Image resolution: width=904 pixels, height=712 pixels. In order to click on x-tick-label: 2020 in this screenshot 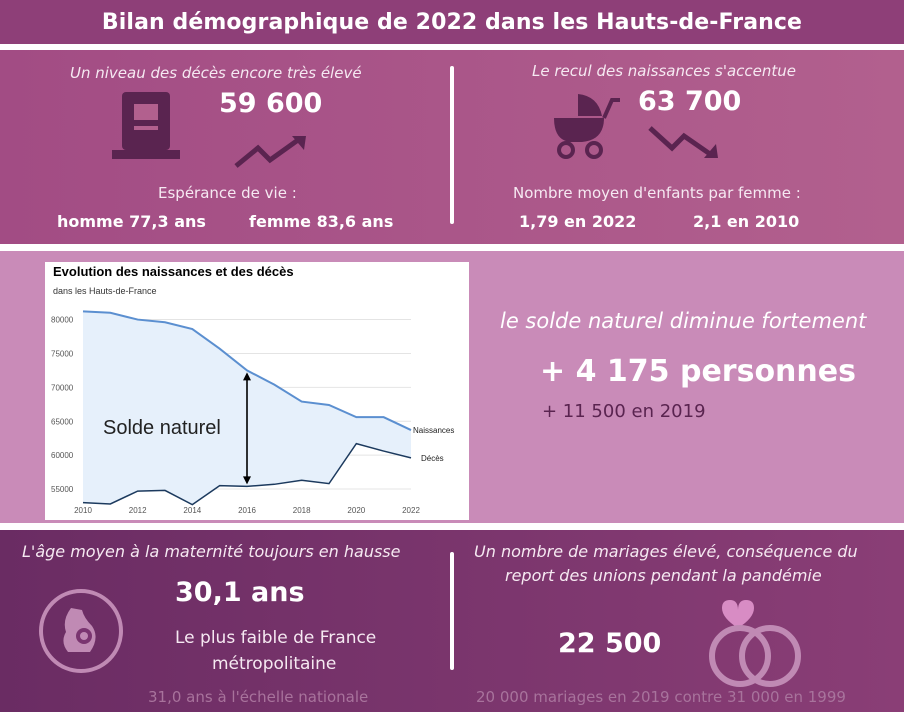, I will do `click(356, 510)`.